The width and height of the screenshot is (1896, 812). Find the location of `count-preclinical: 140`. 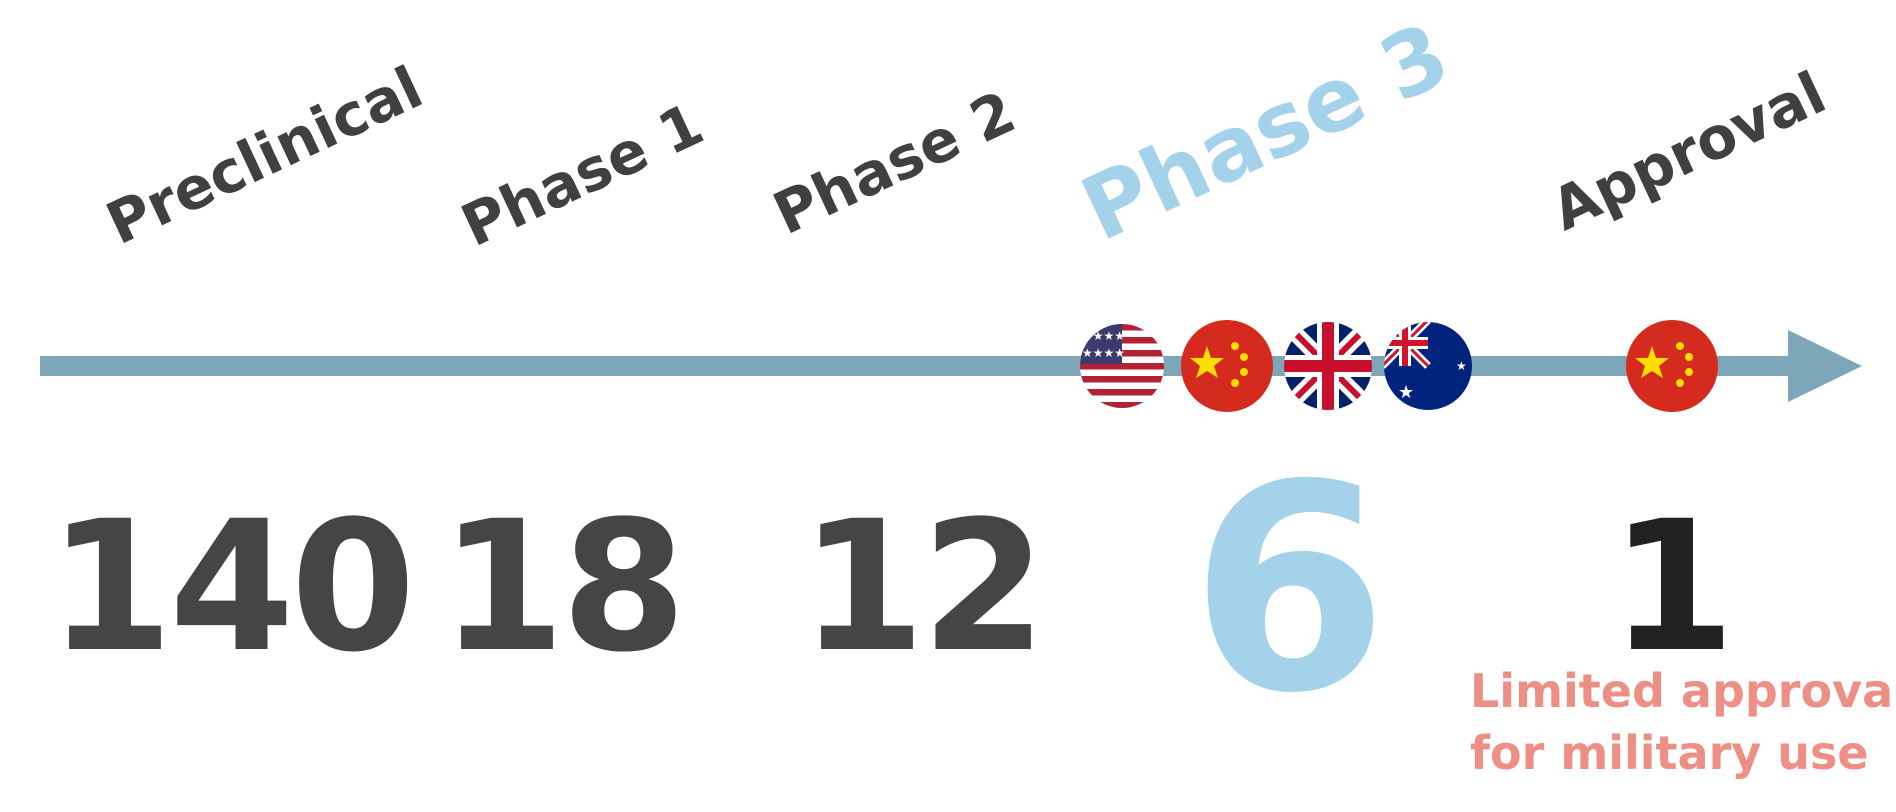

count-preclinical: 140 is located at coordinates (232, 587).